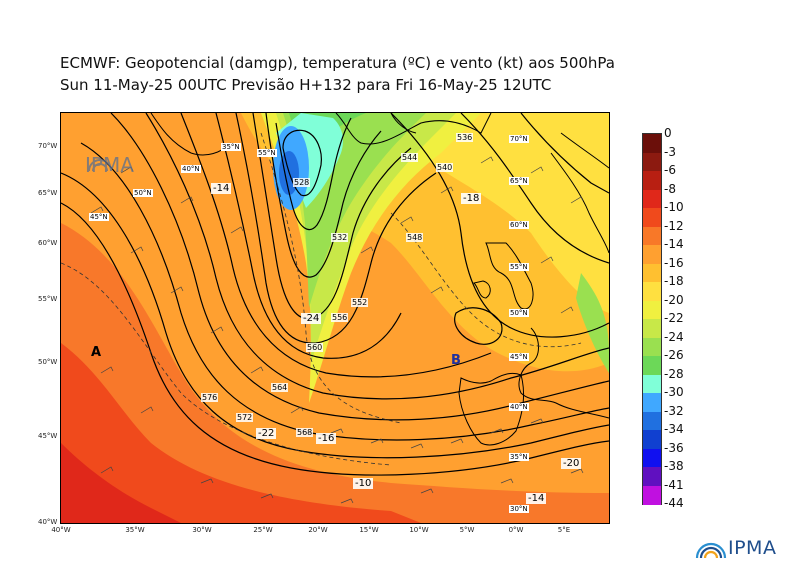  What do you see at coordinates (519, 509) in the screenshot?
I see `grid-latitude-label: 30°N` at bounding box center [519, 509].